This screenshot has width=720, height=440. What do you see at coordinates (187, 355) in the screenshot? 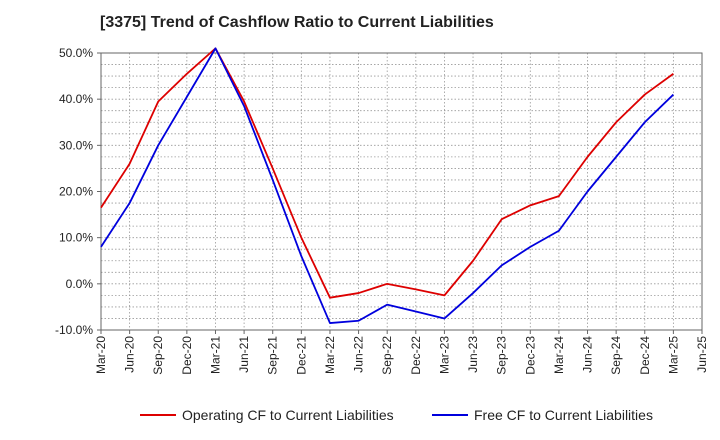
I see `x-tick-label: Dec-20` at bounding box center [187, 355].